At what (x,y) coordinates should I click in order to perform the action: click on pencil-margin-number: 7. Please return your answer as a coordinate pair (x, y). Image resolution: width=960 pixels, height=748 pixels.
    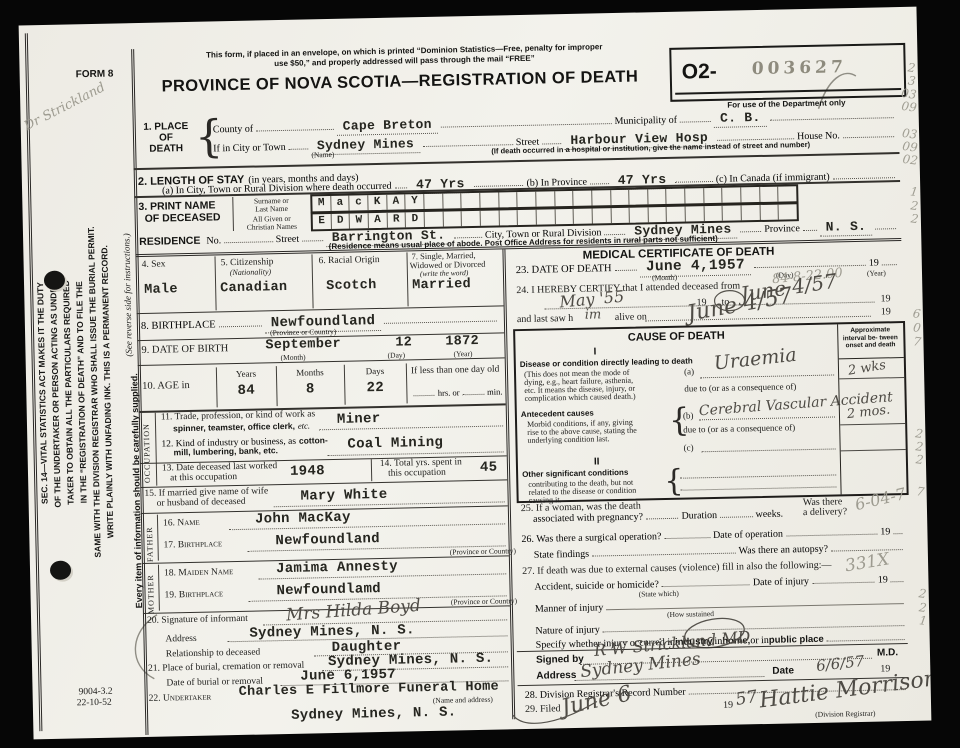
    Looking at the image, I should click on (917, 342).